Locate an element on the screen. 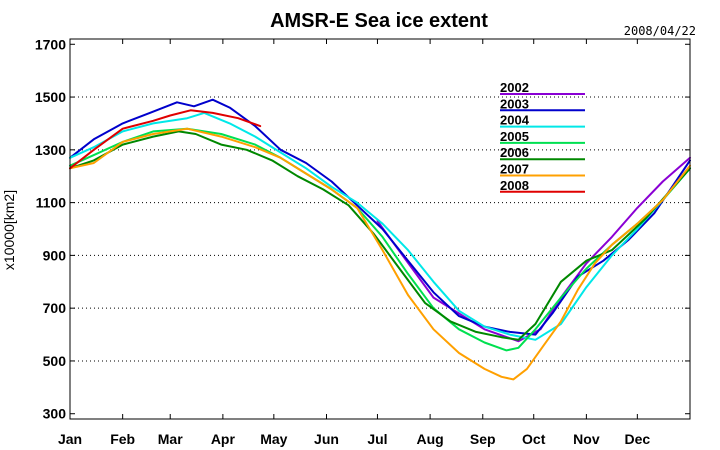 The image size is (720, 450). y-tick-label: 500 is located at coordinates (55, 361).